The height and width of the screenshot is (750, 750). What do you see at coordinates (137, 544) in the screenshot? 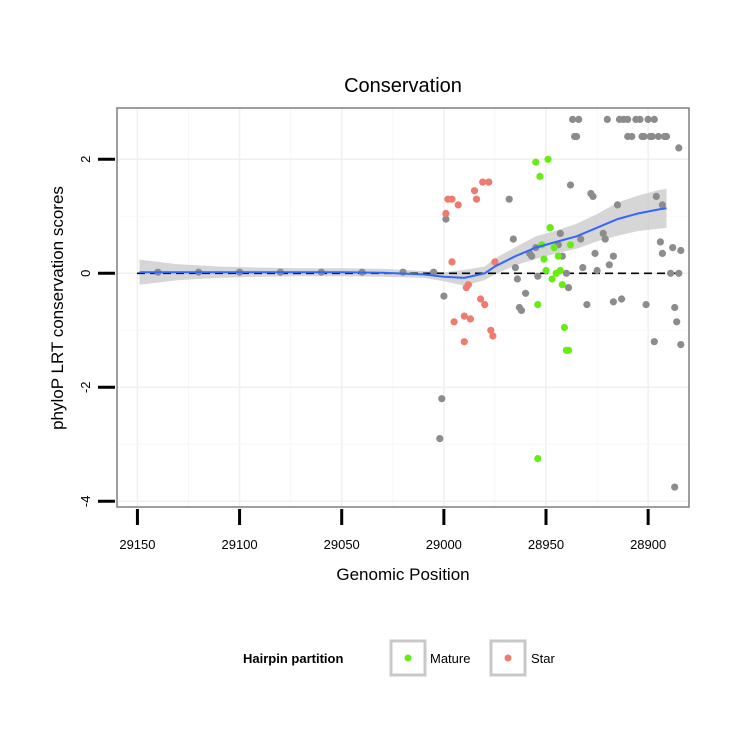
I see `x-tick-label: 29150` at bounding box center [137, 544].